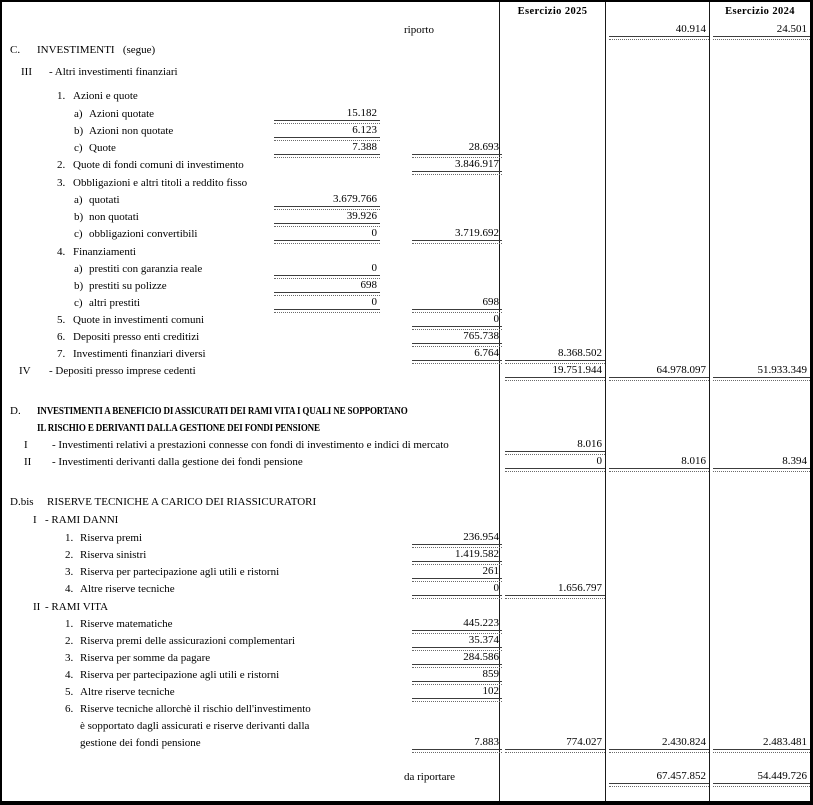  I want to click on row-label: prestiti con garanzia reale, so click(146, 269).